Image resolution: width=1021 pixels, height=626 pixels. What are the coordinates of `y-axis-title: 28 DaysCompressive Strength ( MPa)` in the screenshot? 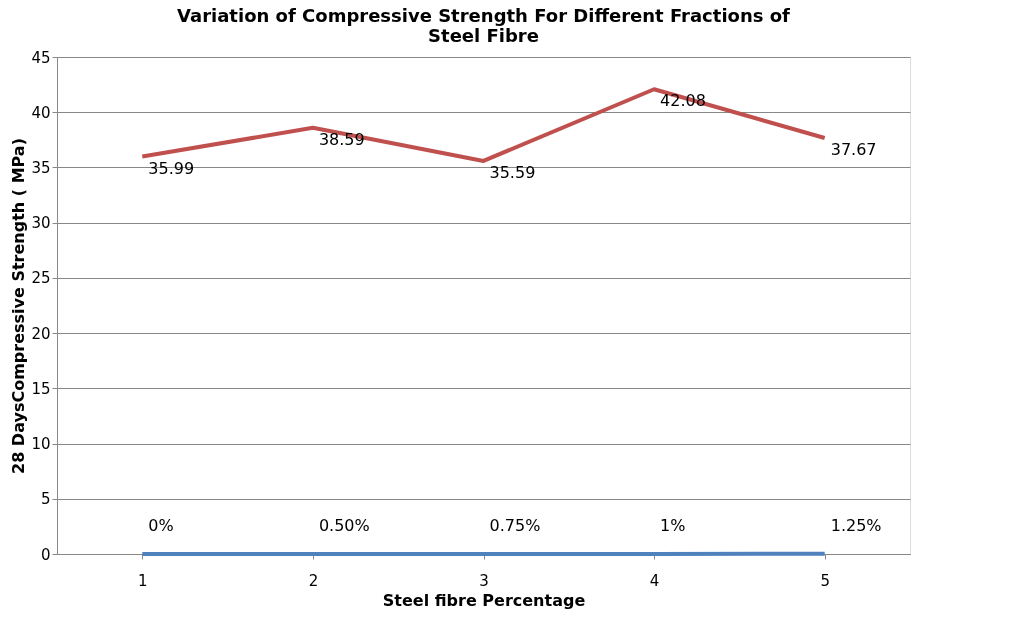 It's located at (19, 306).